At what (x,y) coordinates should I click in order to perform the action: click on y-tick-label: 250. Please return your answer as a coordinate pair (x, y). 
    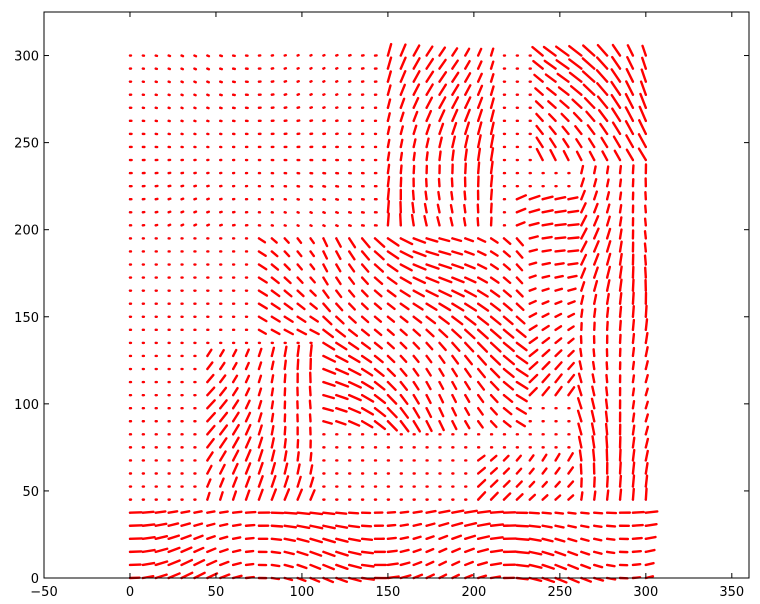
    Looking at the image, I should click on (26, 144).